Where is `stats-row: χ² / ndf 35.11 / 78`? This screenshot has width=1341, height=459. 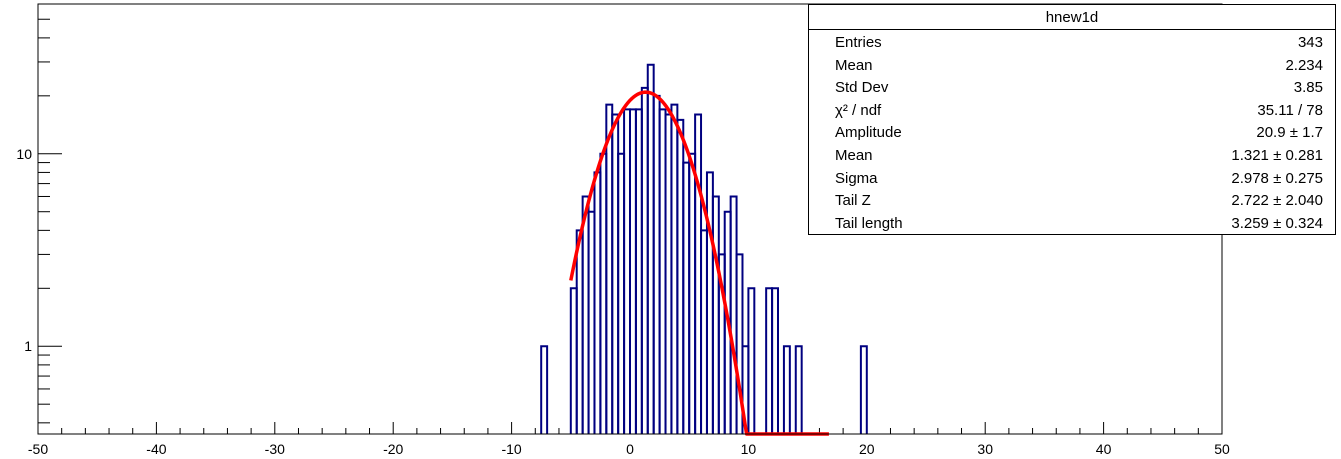 stats-row: χ² / ndf 35.11 / 78 is located at coordinates (1072, 110).